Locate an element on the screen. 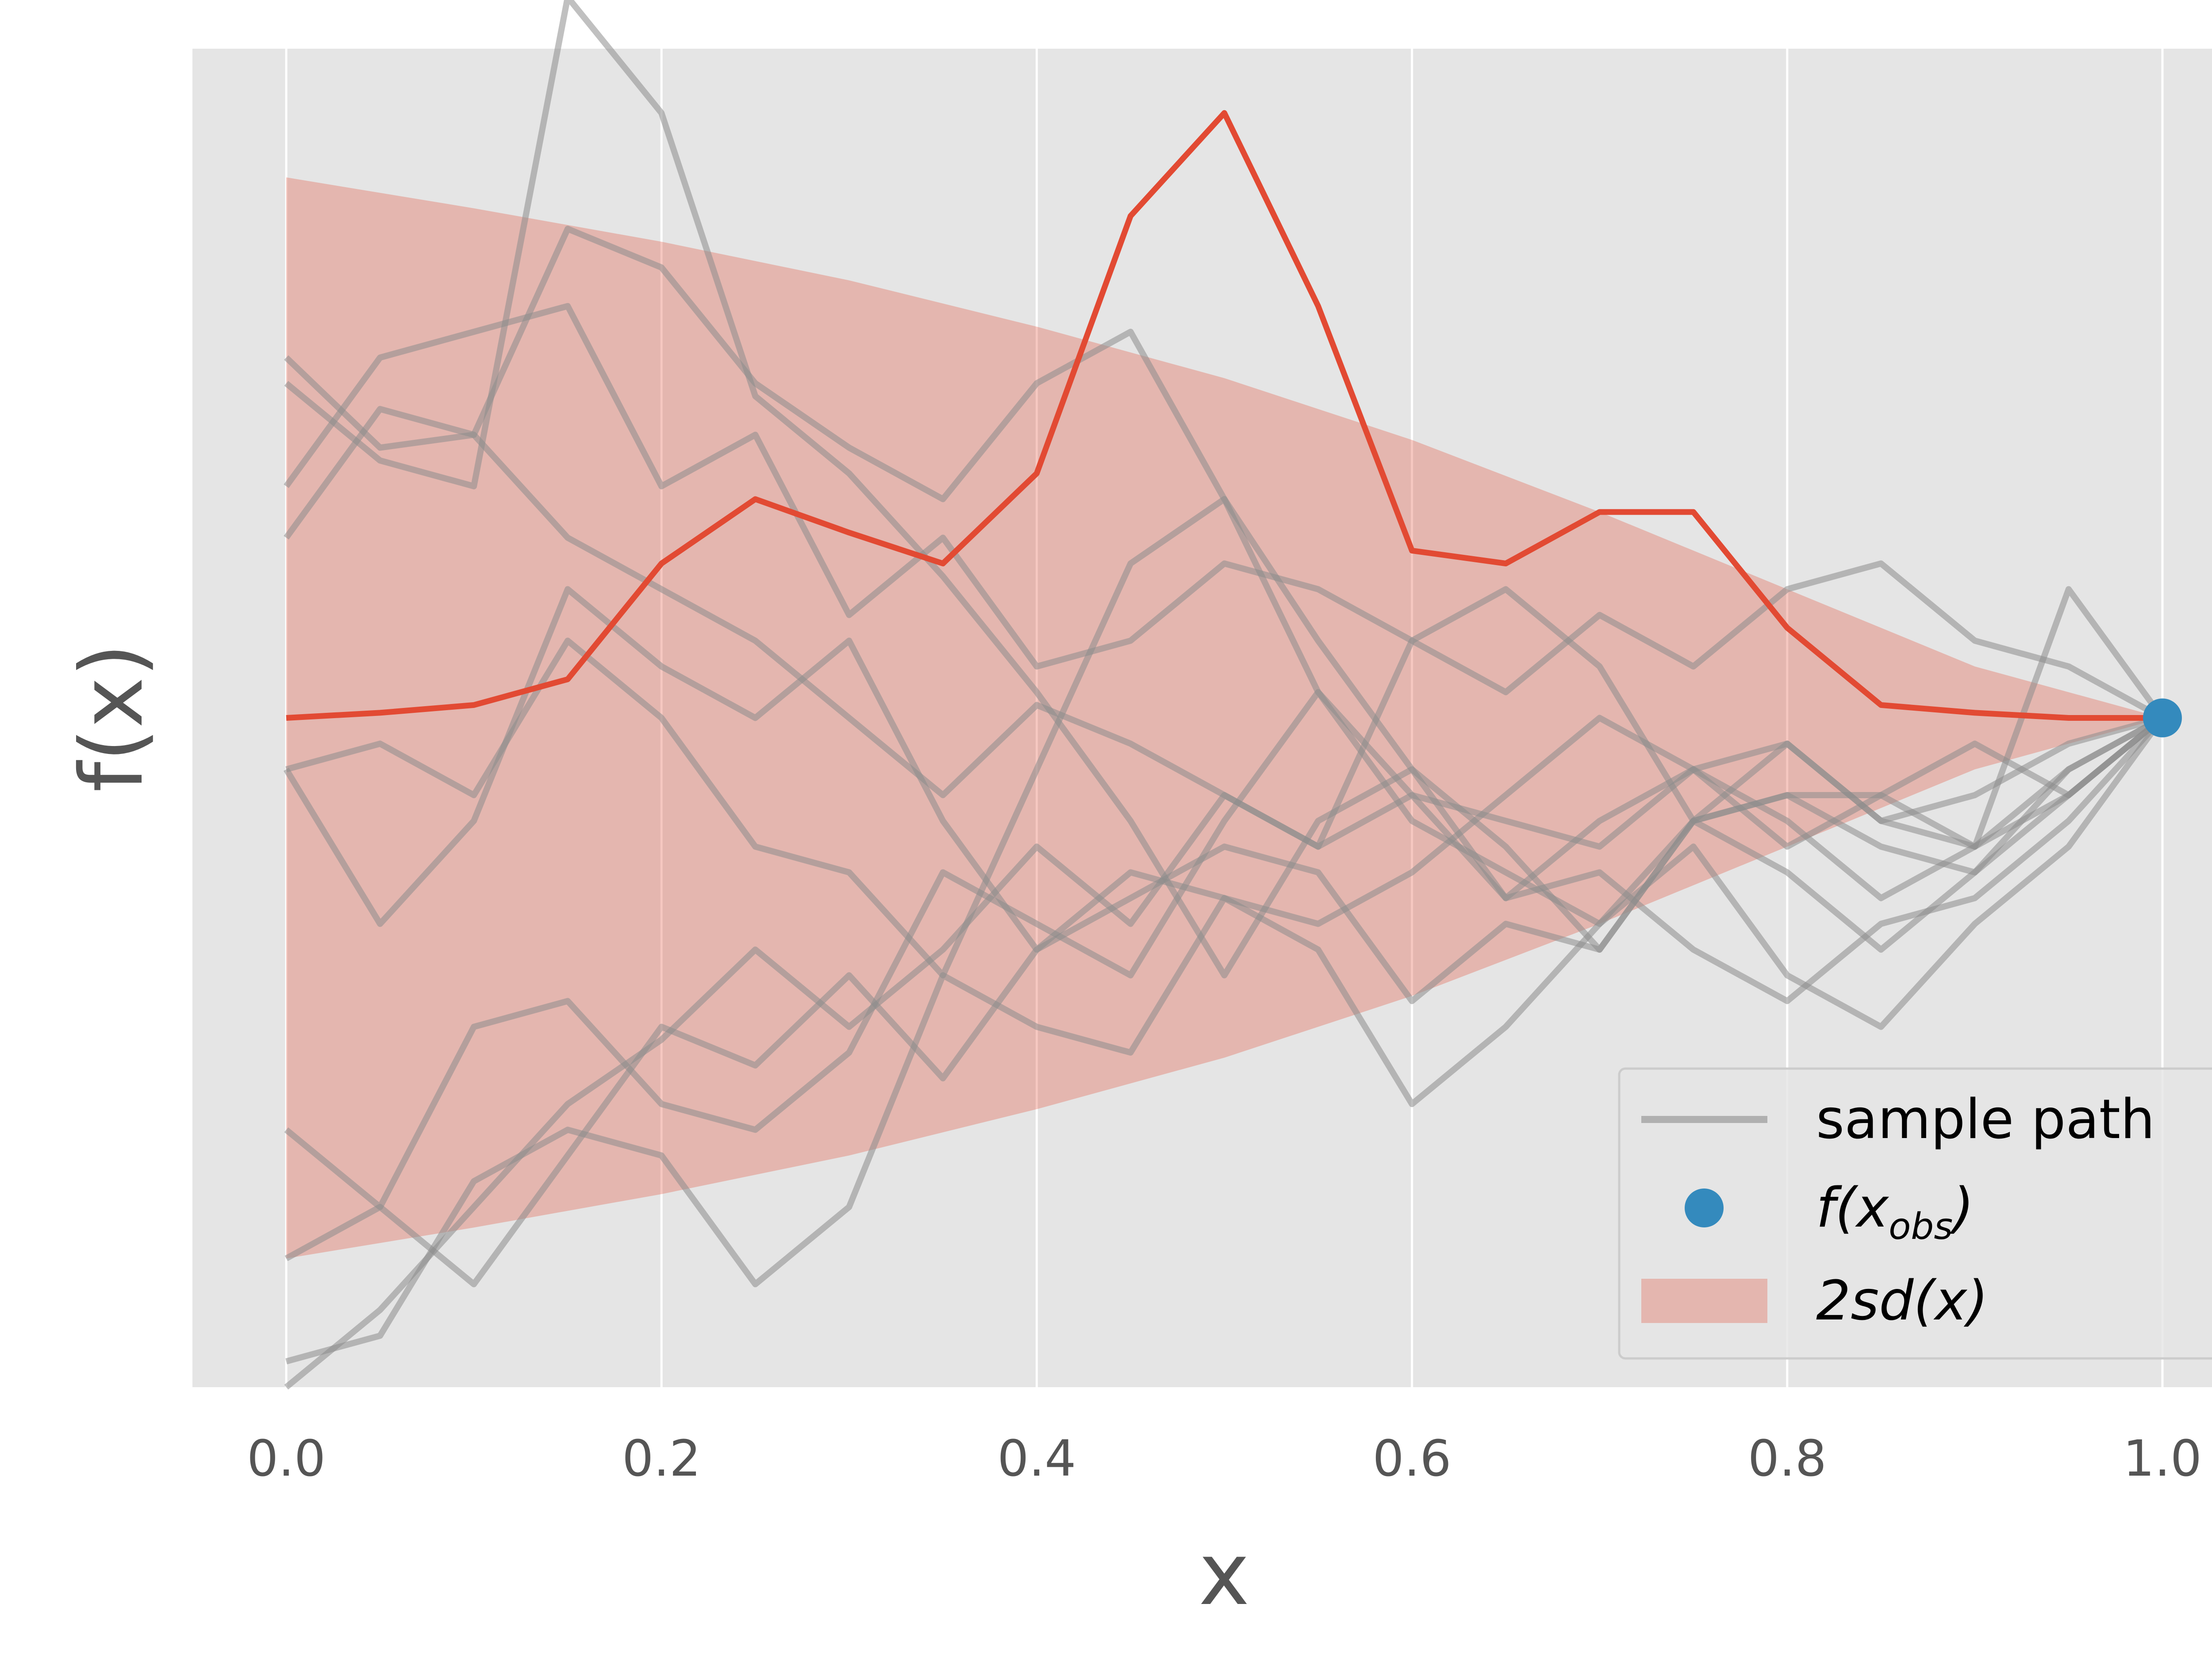 The image size is (2212, 1673). x-tick-label: 0.2 is located at coordinates (662, 1459).